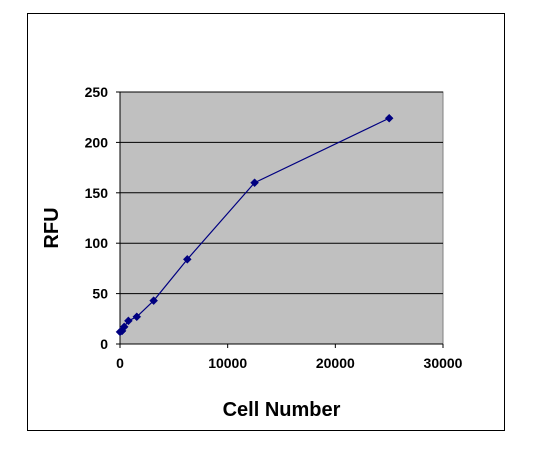 The height and width of the screenshot is (461, 534). Describe the element at coordinates (289, 363) in the screenshot. I see `x-tick-labels: 0 10000 20000 30000` at that location.